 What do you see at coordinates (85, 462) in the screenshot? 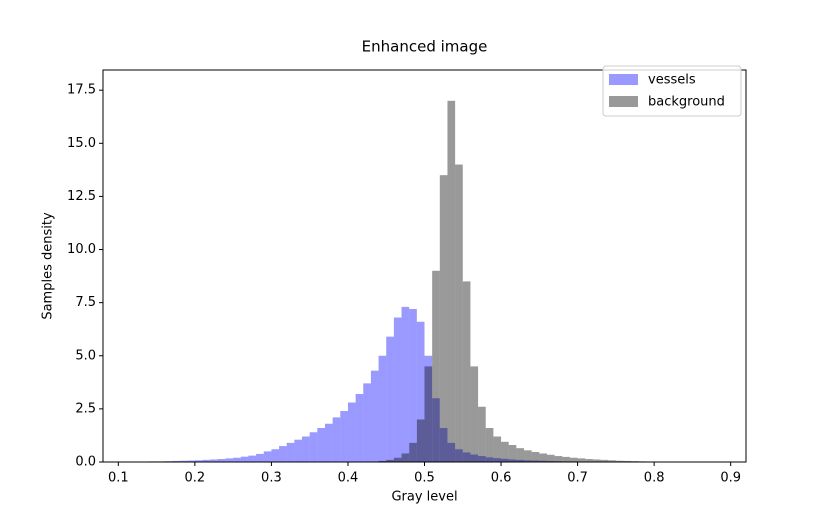
I see `y-tick-label: 0.0` at bounding box center [85, 462].